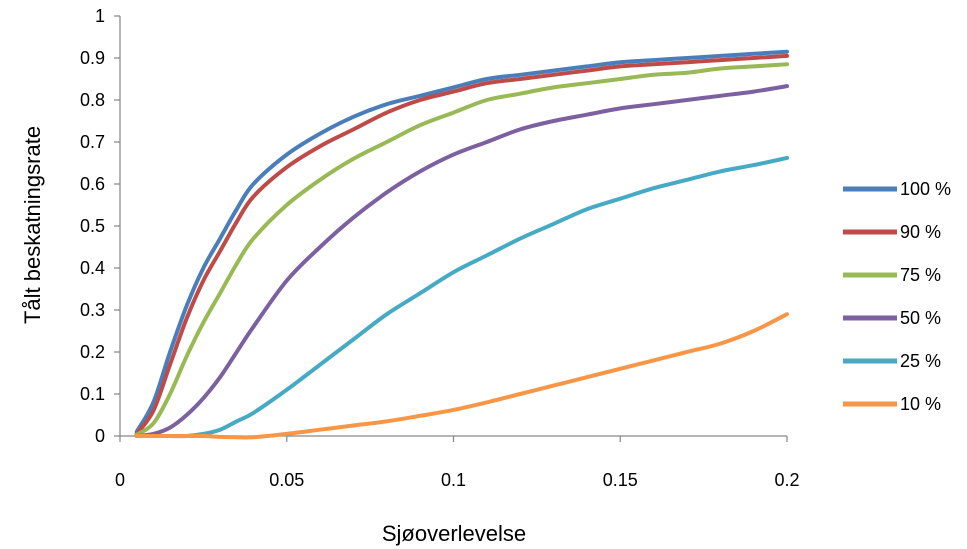 The image size is (967, 549). Describe the element at coordinates (925, 189) in the screenshot. I see `legend-label: 100 %` at that location.